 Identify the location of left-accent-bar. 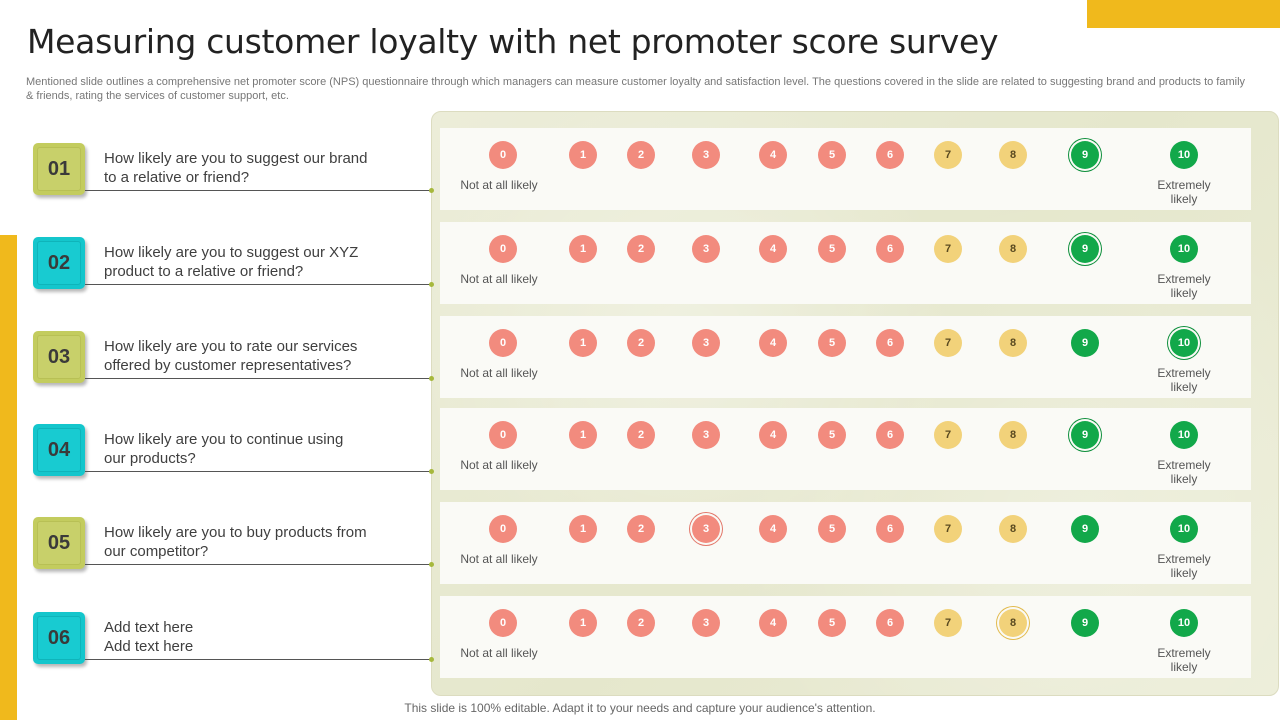
(8, 477).